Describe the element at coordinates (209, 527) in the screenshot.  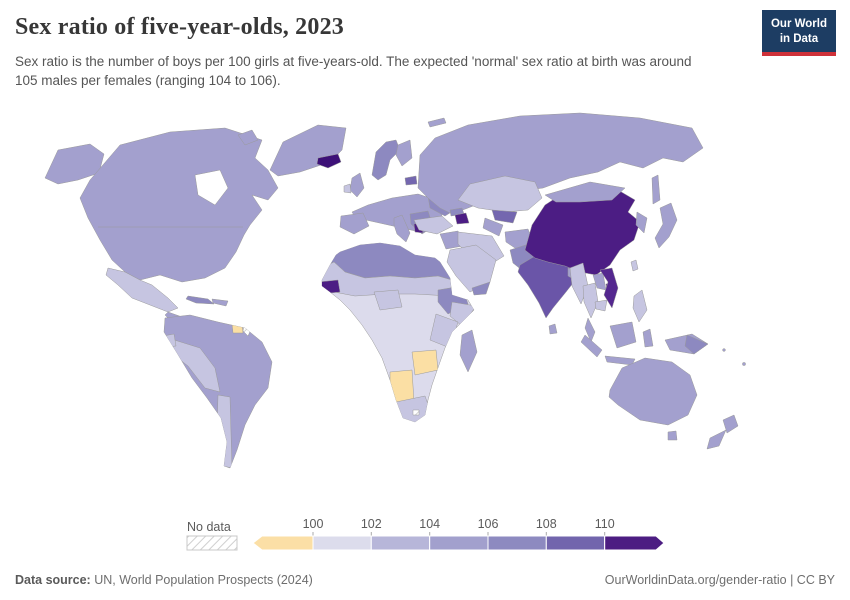
I see `legend-nodata-label: No data` at that location.